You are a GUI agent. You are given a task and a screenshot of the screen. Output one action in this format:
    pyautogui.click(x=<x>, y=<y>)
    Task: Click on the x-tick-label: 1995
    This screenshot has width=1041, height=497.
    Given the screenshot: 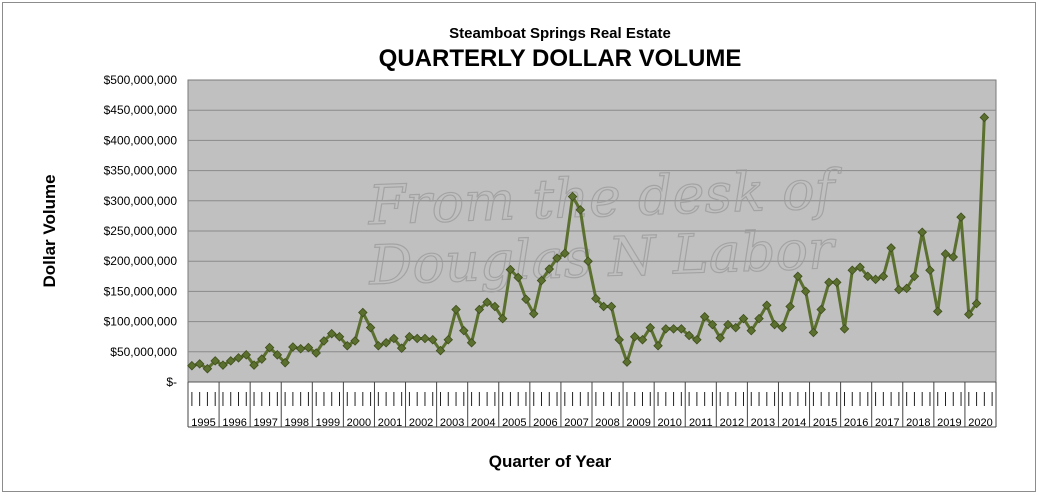 What is the action you would take?
    pyautogui.click(x=203, y=423)
    